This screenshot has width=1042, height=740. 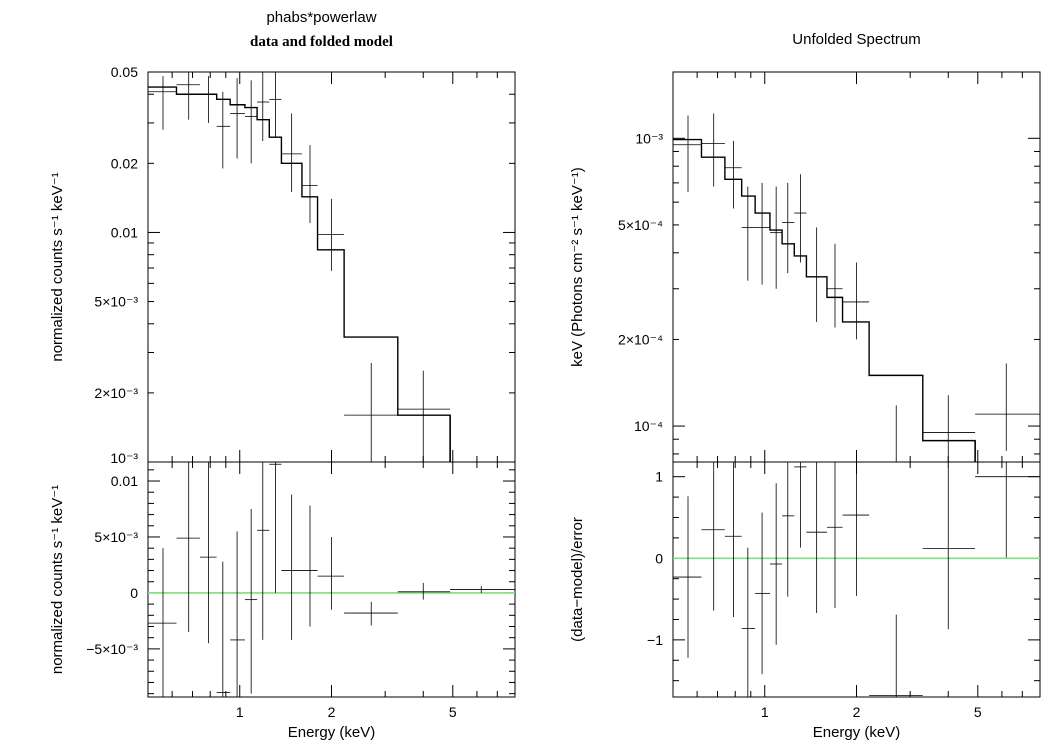 What do you see at coordinates (659, 477) in the screenshot?
I see `y-tick-label: 1` at bounding box center [659, 477].